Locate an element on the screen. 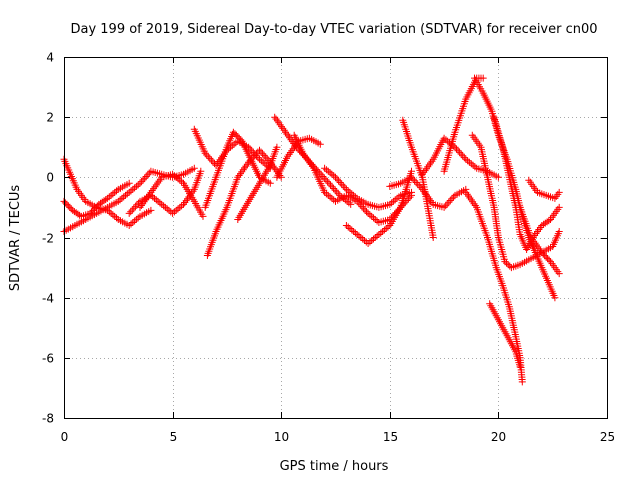  y-tick-label: -2 is located at coordinates (48, 239).